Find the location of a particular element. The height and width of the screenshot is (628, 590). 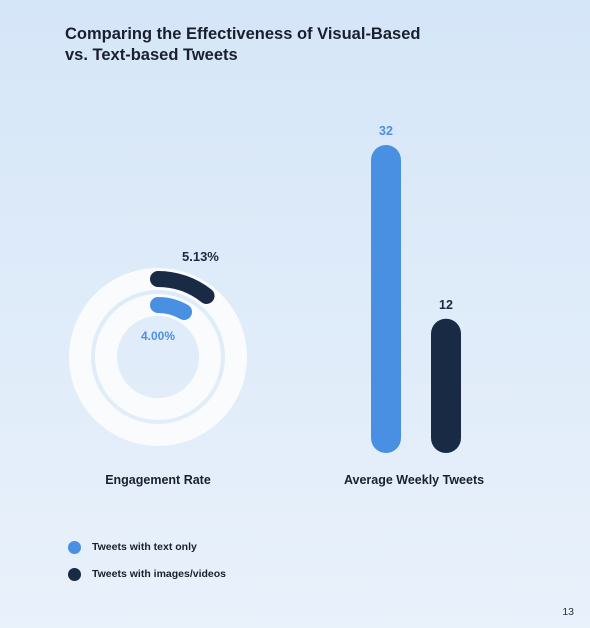

bar-label-text-only: 32 is located at coordinates (386, 131).